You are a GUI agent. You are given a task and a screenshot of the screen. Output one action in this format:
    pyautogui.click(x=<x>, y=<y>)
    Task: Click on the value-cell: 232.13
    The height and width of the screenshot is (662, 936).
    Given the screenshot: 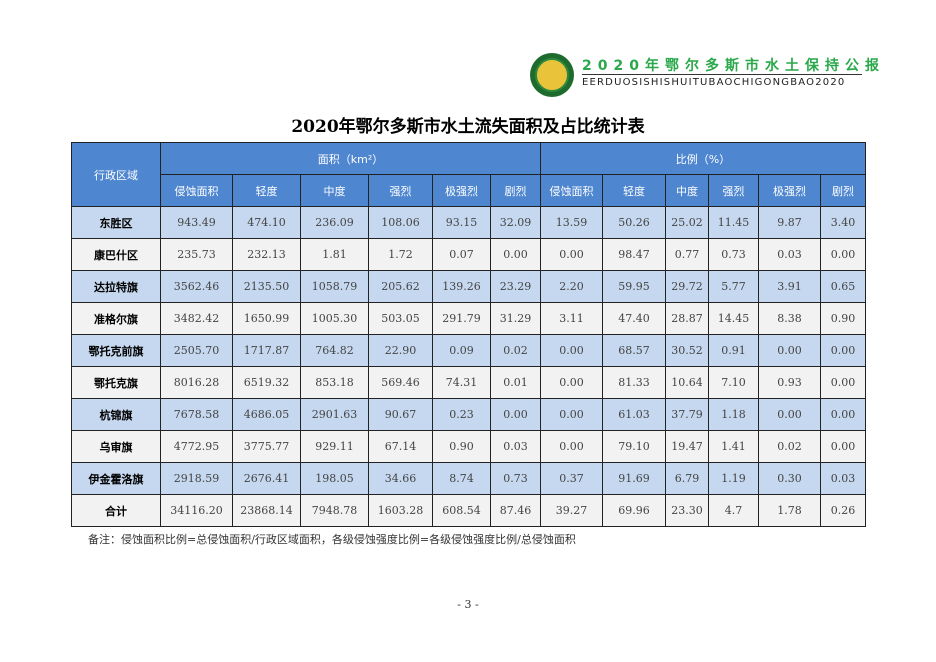 What is the action you would take?
    pyautogui.click(x=266, y=254)
    